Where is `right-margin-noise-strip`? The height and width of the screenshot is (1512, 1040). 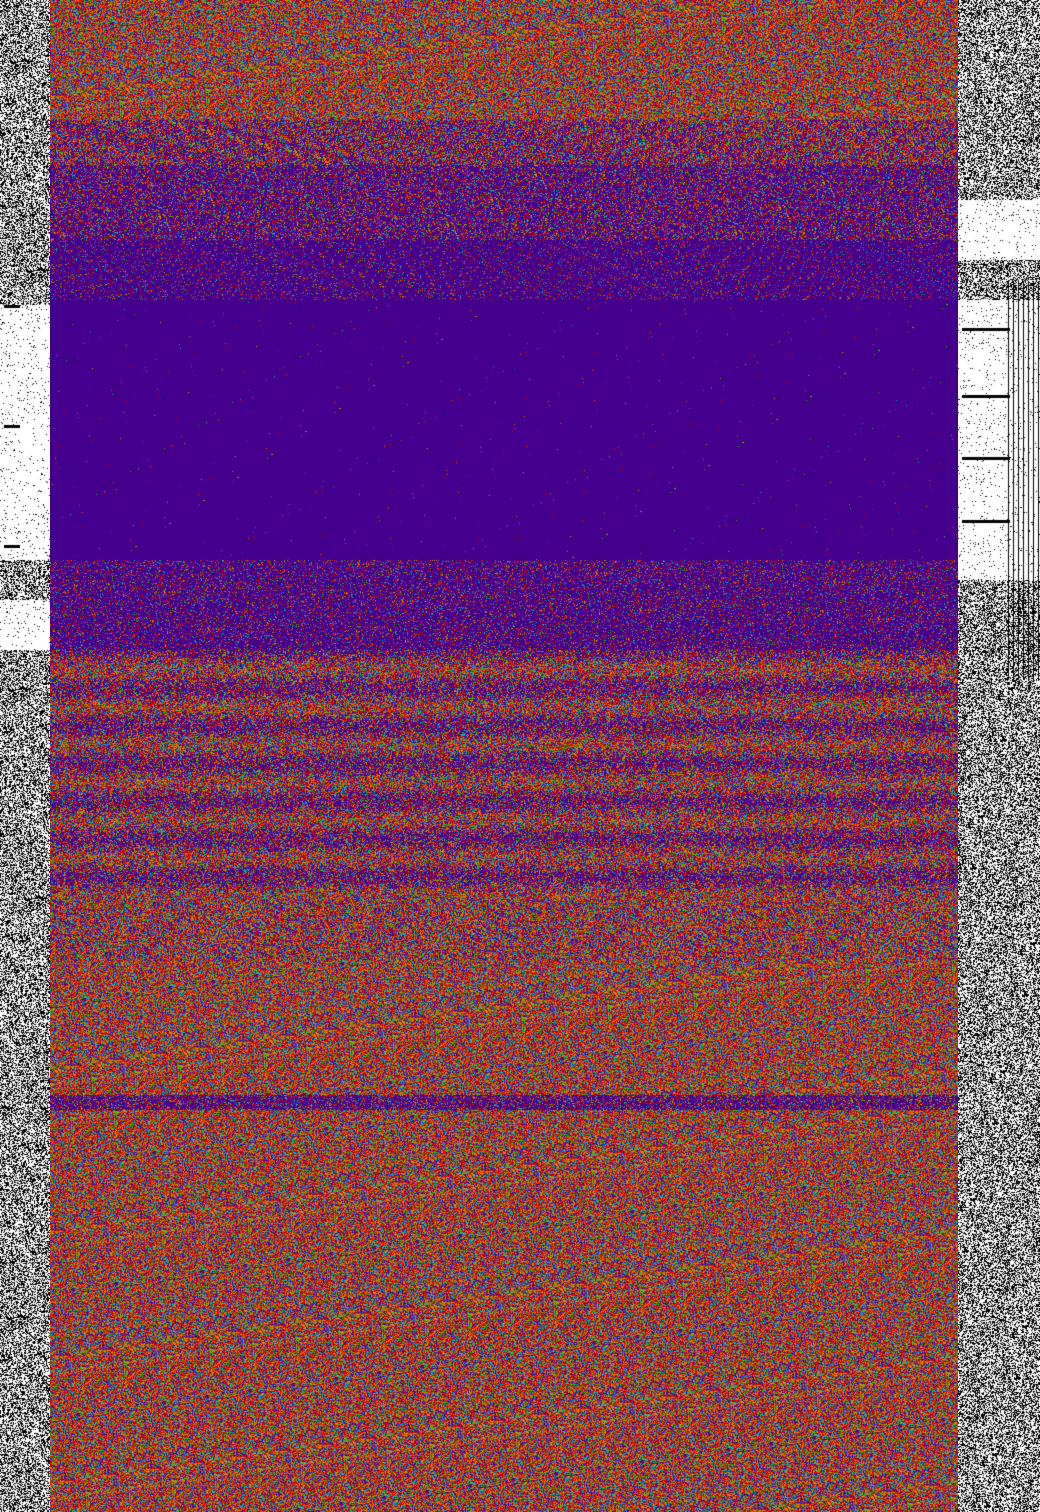
right-margin-noise-strip is located at coordinates (999, 756).